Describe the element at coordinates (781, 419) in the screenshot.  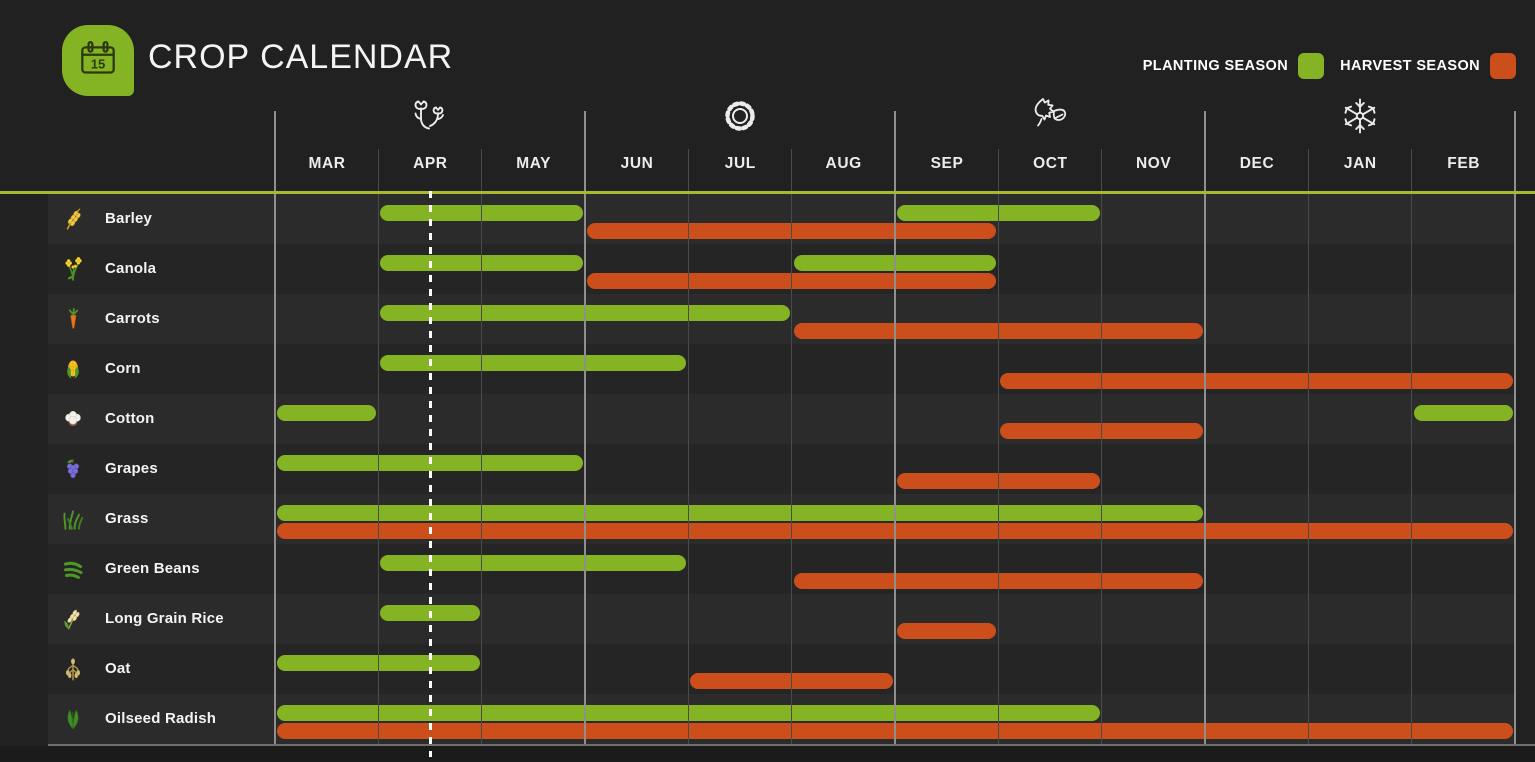
I see `crop-row-cotton: Cotton` at that location.